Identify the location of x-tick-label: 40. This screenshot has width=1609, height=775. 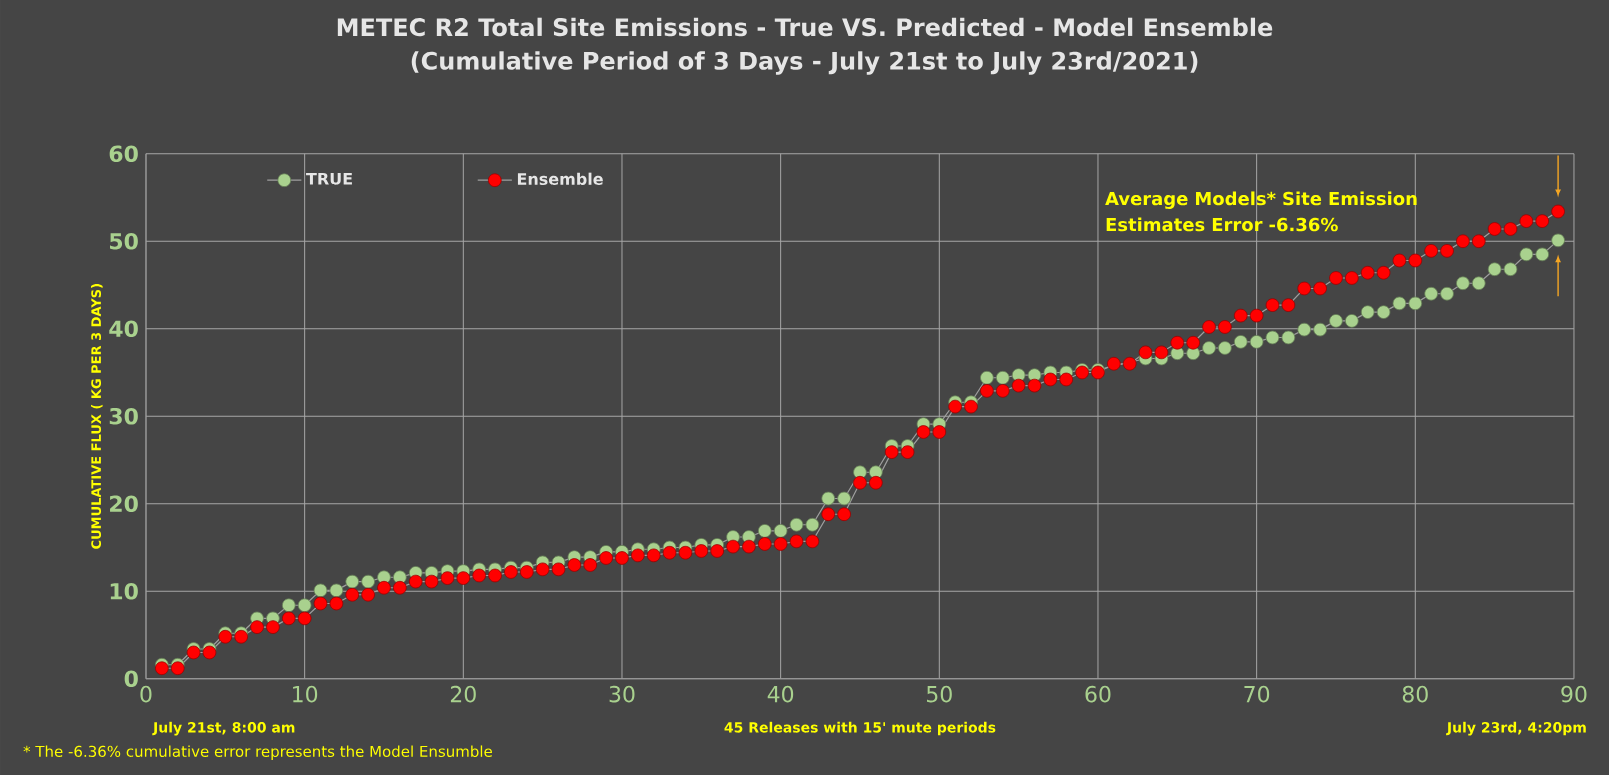
(780, 694).